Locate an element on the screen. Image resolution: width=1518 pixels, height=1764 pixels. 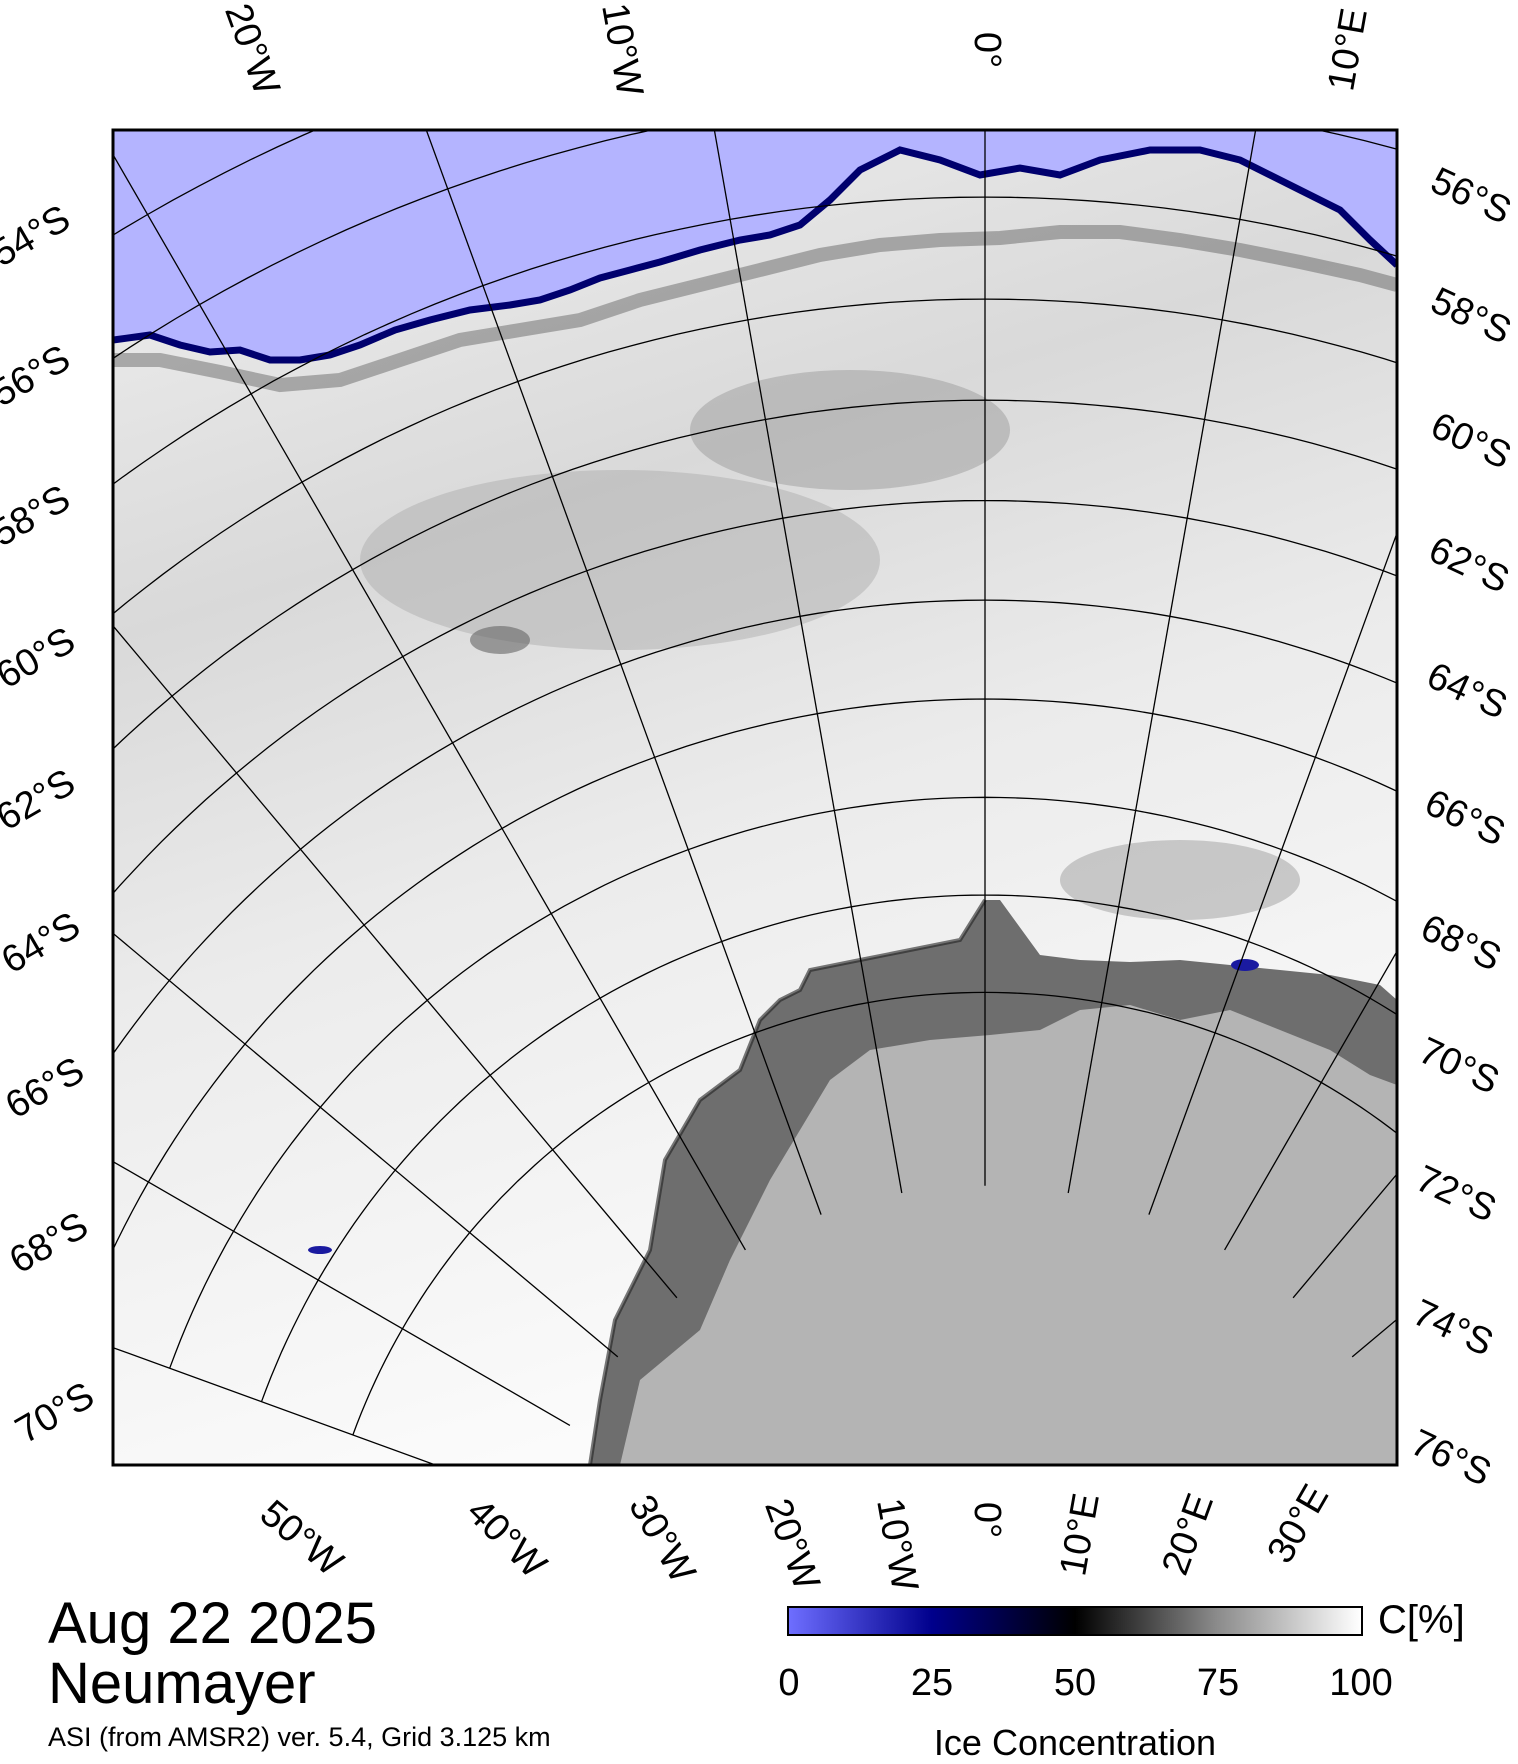
bottom-longitude-label: 30°W is located at coordinates (661, 1539).